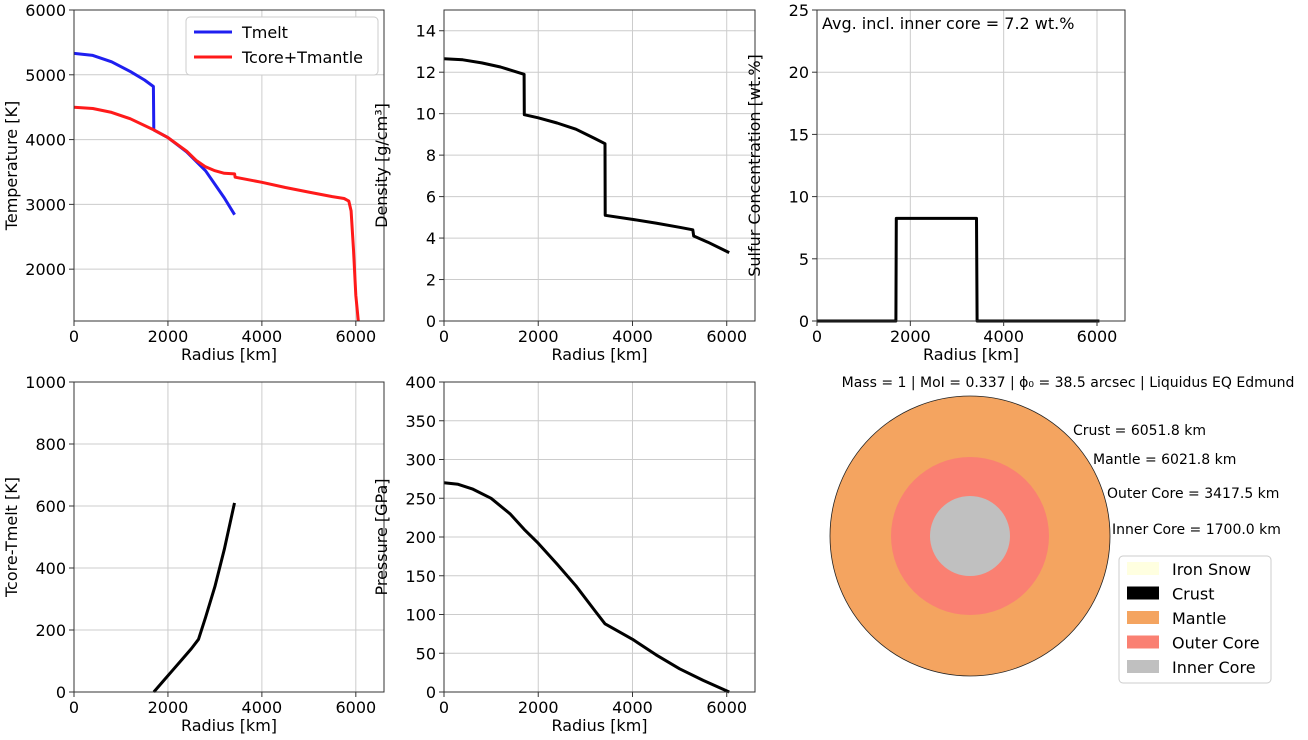 The height and width of the screenshot is (740, 1308). Describe the element at coordinates (1193, 594) in the screenshot. I see `structure-legend-label: Crust` at that location.